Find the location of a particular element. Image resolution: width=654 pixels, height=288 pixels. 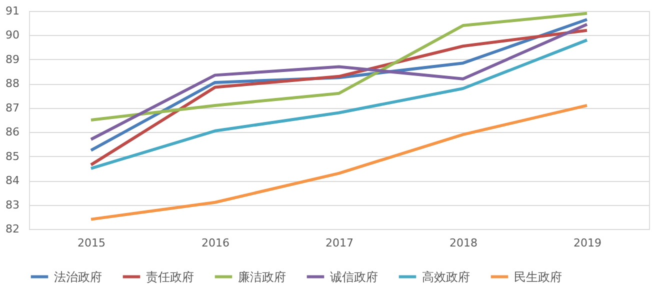

x-tick-label: 2016 is located at coordinates (216, 243).